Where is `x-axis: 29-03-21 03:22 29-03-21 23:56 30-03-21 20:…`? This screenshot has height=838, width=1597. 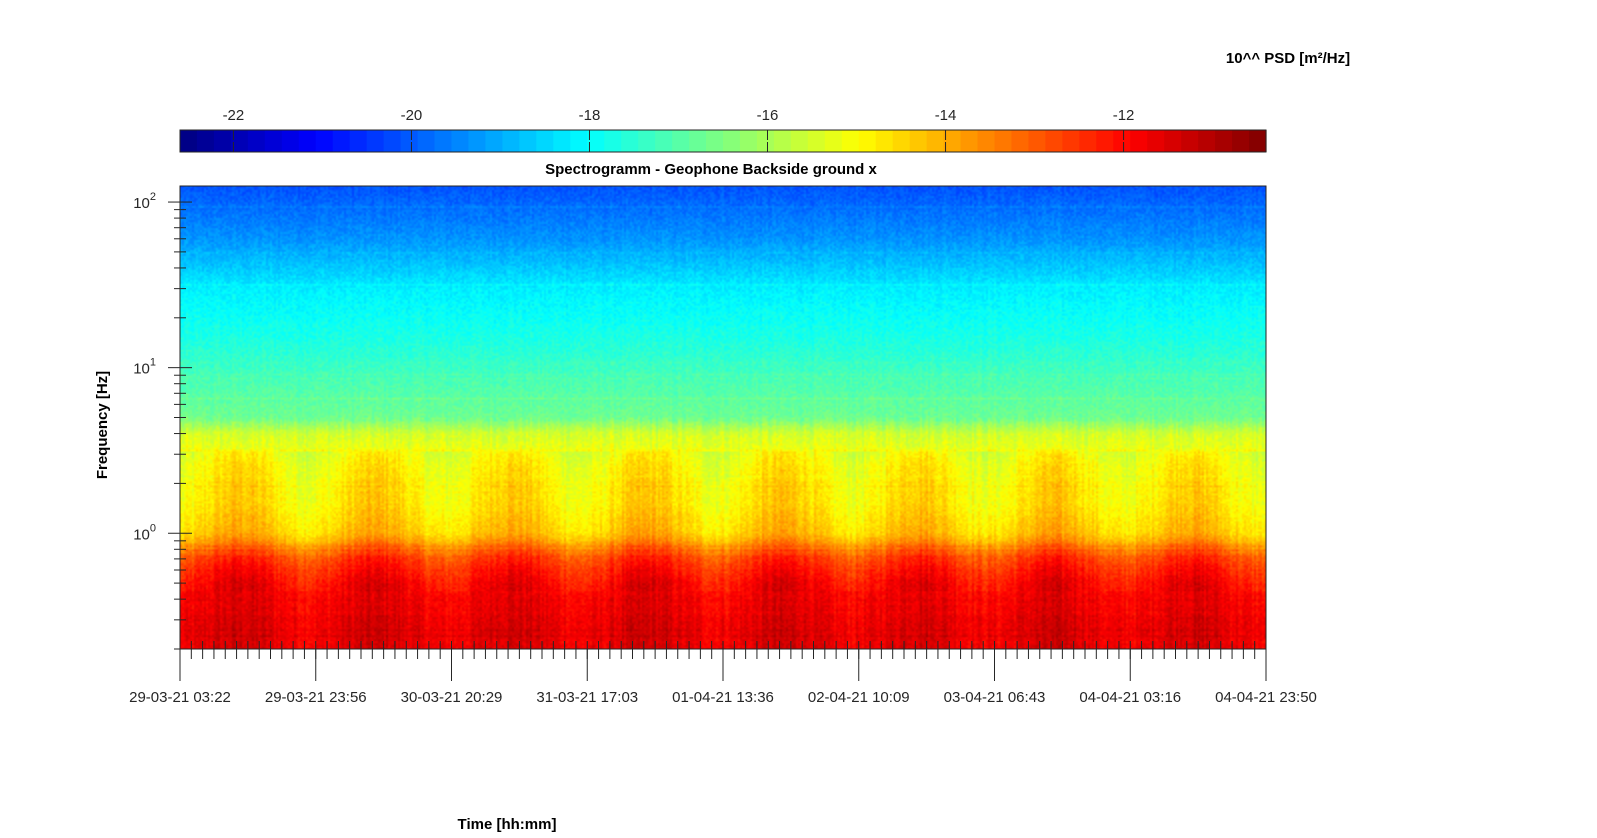 x-axis: 29-03-21 03:22 29-03-21 23:56 30-03-21 20:… is located at coordinates (723, 673).